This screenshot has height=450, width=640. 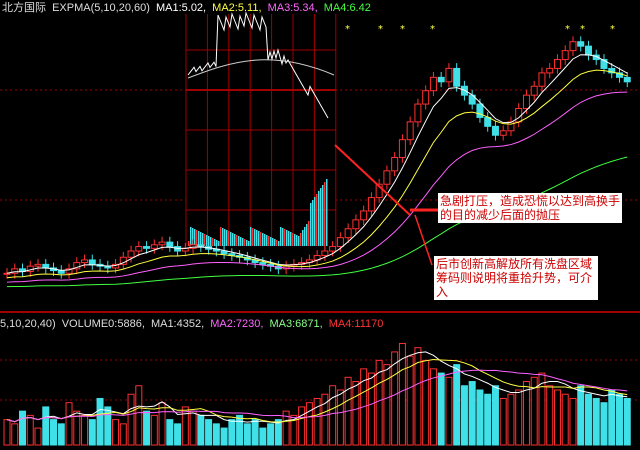 I want to click on vol-ma1-value: MA1:4352,, so click(x=177, y=324).